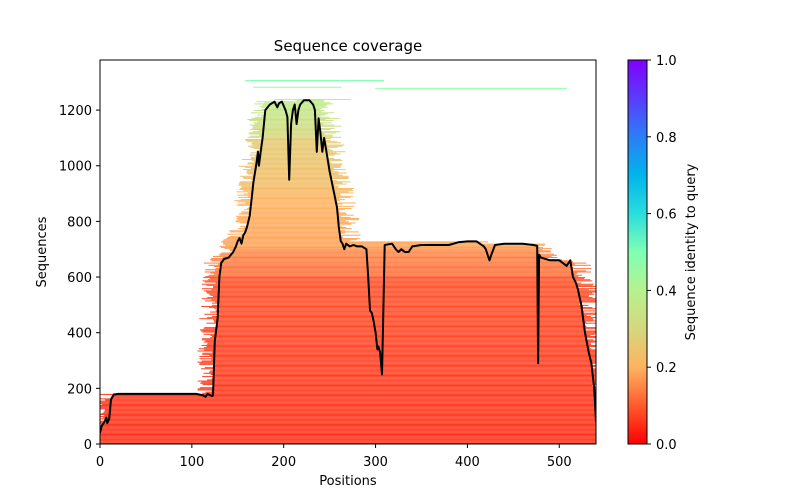  What do you see at coordinates (283, 462) in the screenshot?
I see `x-tick-label: 200` at bounding box center [283, 462].